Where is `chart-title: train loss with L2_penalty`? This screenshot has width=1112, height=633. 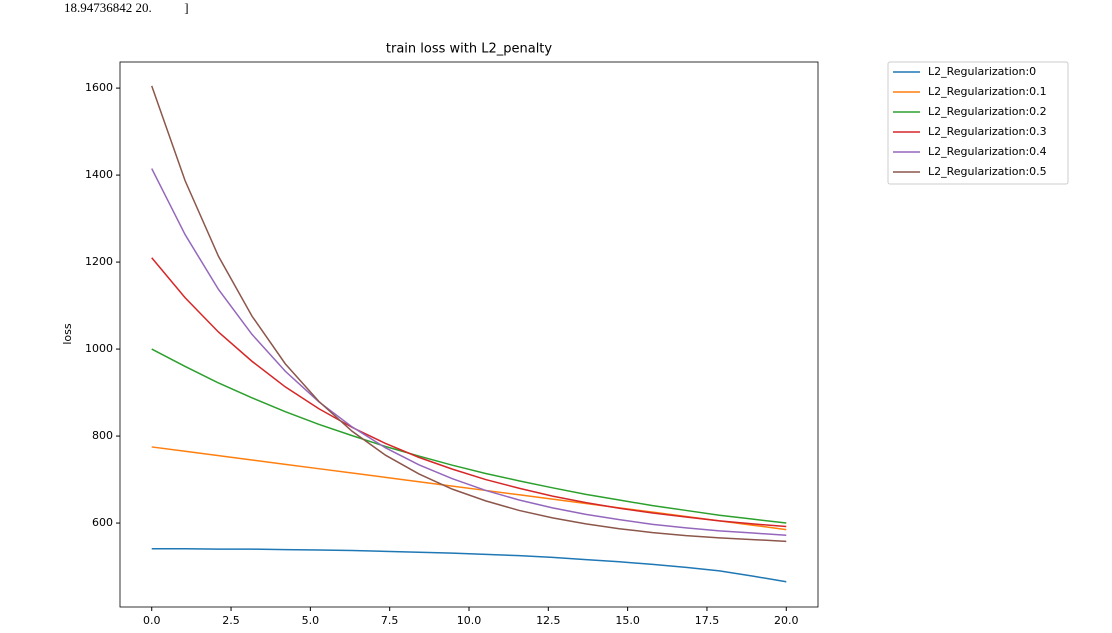 chart-title: train loss with L2_penalty is located at coordinates (469, 49).